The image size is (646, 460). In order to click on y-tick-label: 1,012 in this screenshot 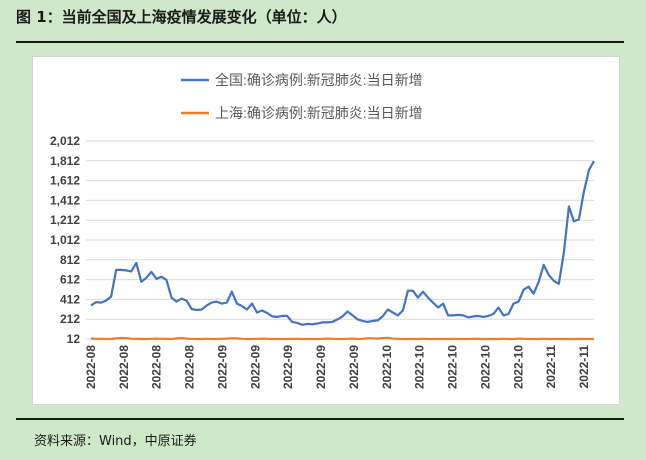, I will do `click(65, 240)`.